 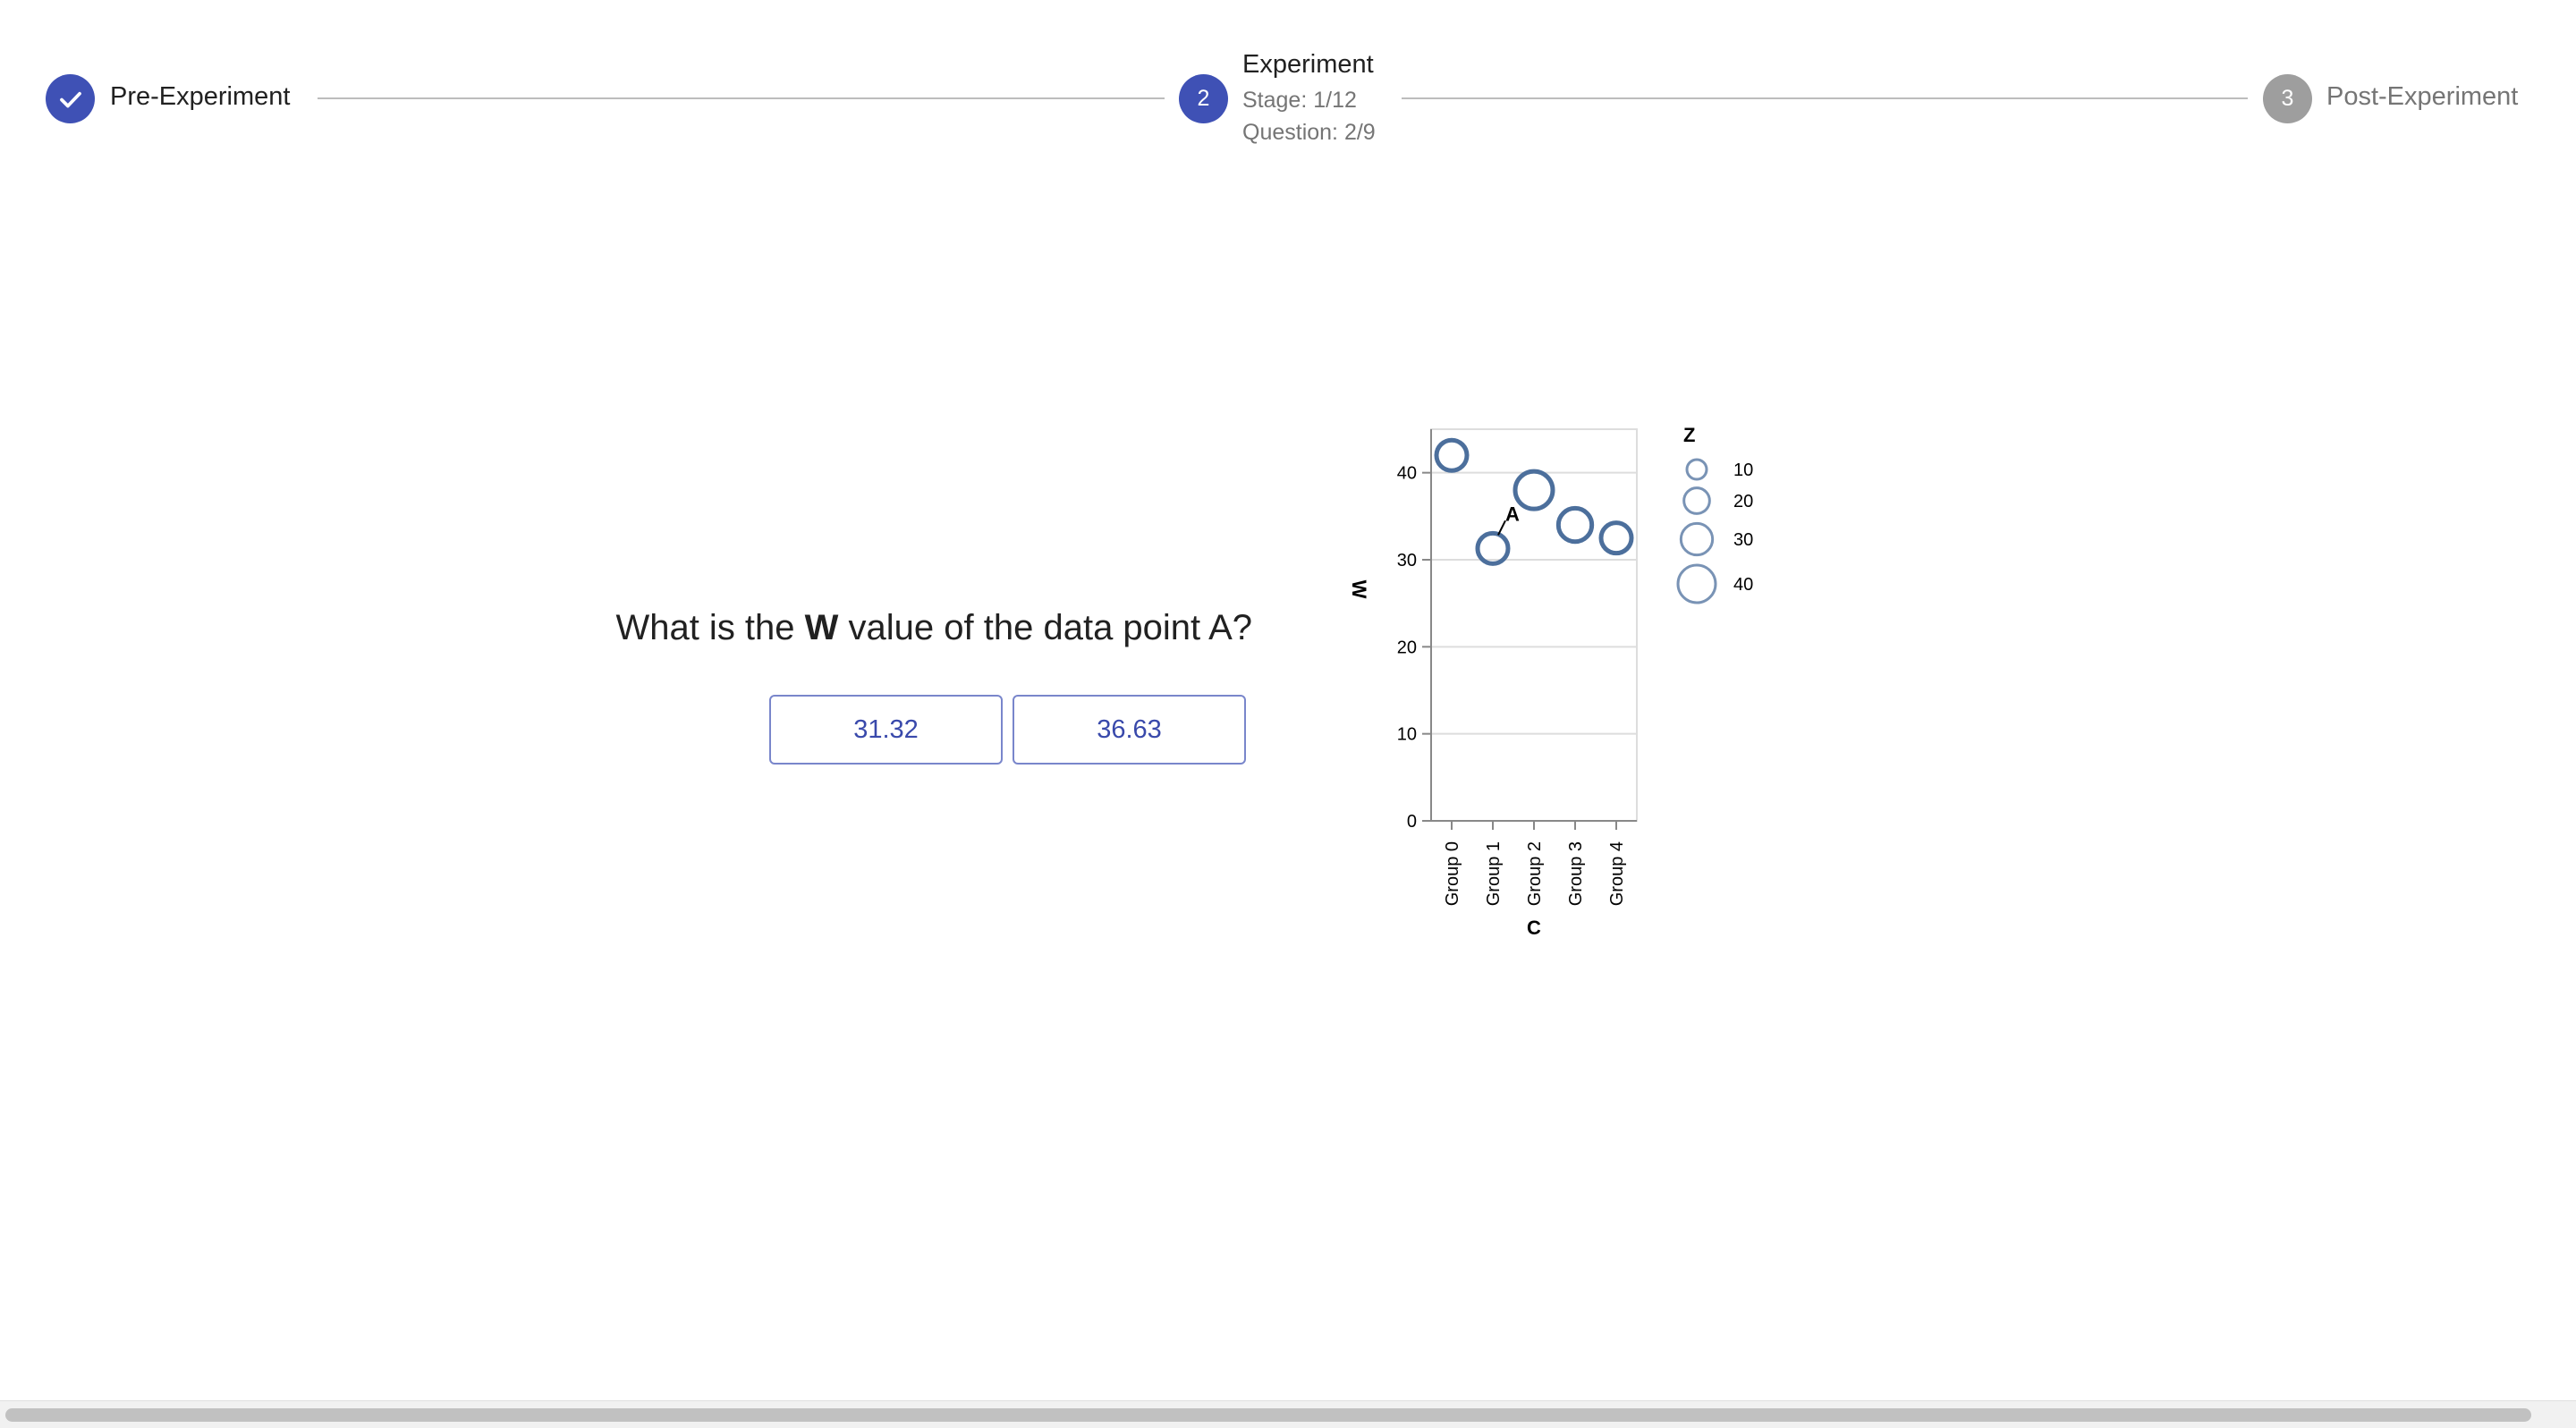 I want to click on x-tick-label: Group 4, so click(x=1617, y=873).